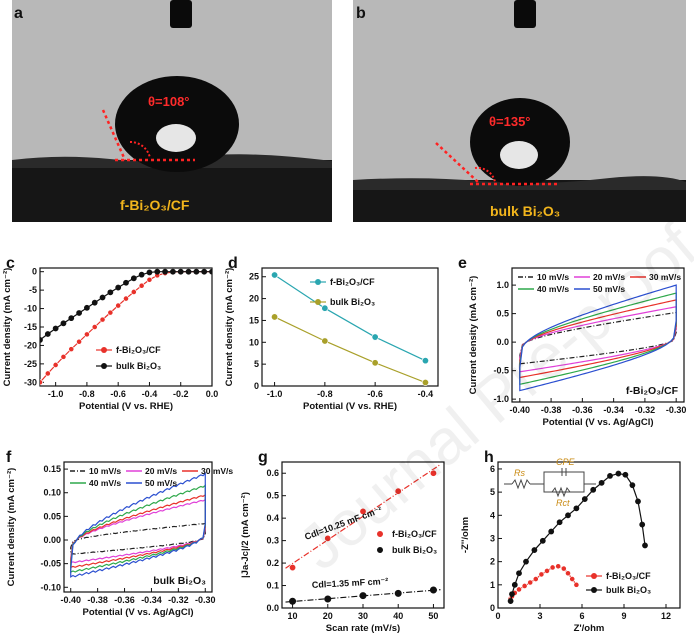  Describe the element at coordinates (97, 600) in the screenshot. I see `x-tick-label: -0.38` at that location.